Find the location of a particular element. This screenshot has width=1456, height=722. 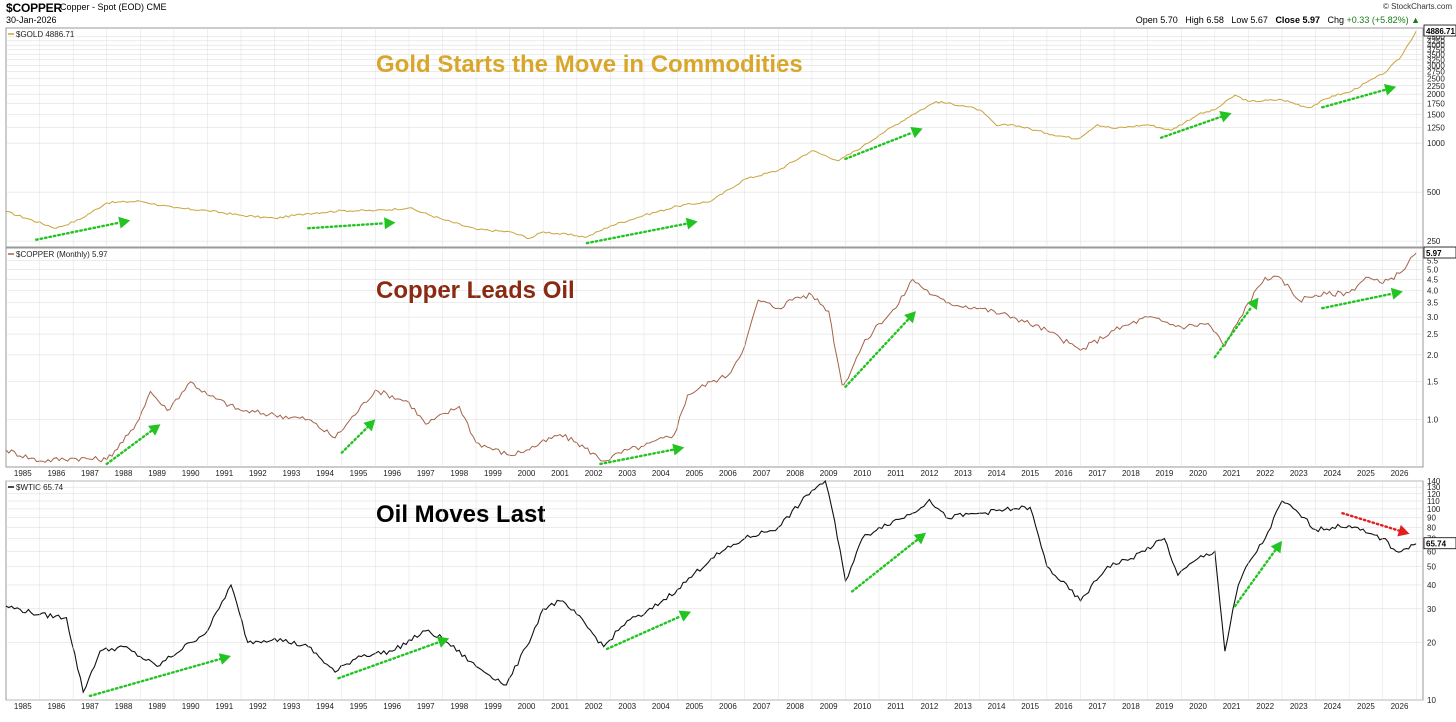

y-tick-label: 2750 is located at coordinates (1436, 72).